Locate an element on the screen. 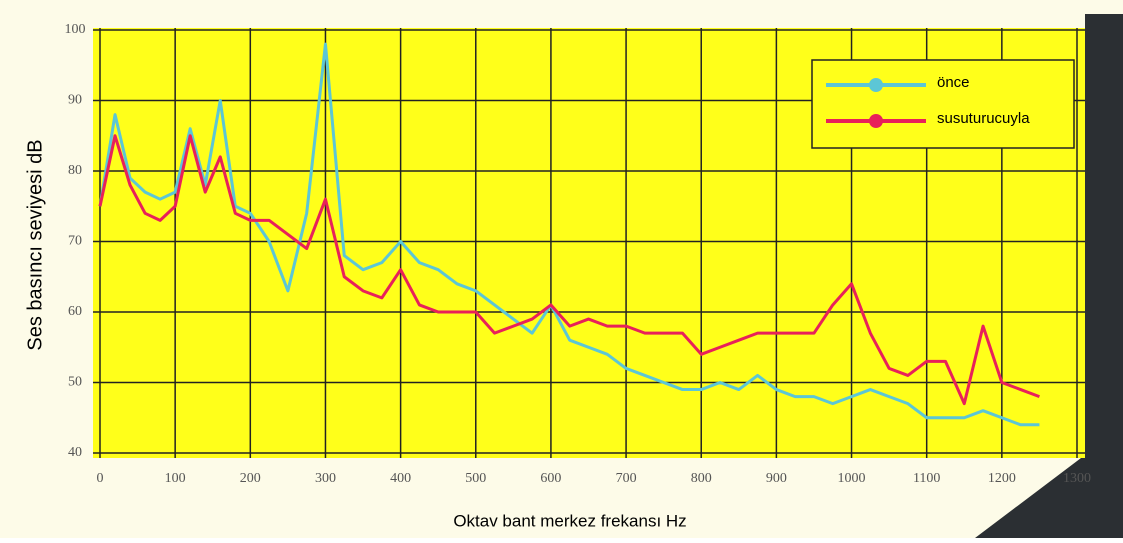  y-axis-label: Ses basıncı seviyesi dB is located at coordinates (35, 244).